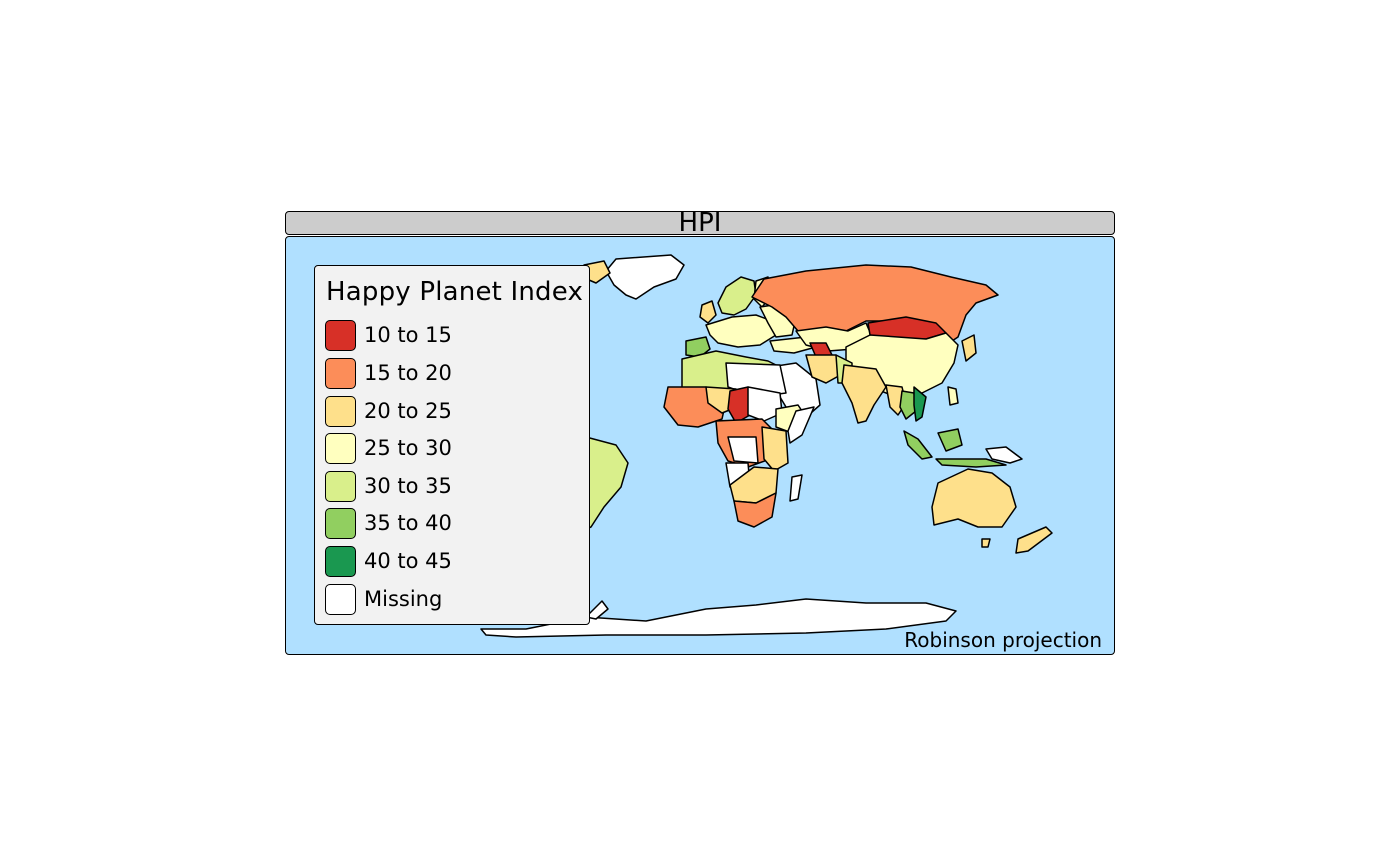 Image resolution: width=1400 pixels, height=866 pixels. What do you see at coordinates (718, 618) in the screenshot?
I see `antarctica` at bounding box center [718, 618].